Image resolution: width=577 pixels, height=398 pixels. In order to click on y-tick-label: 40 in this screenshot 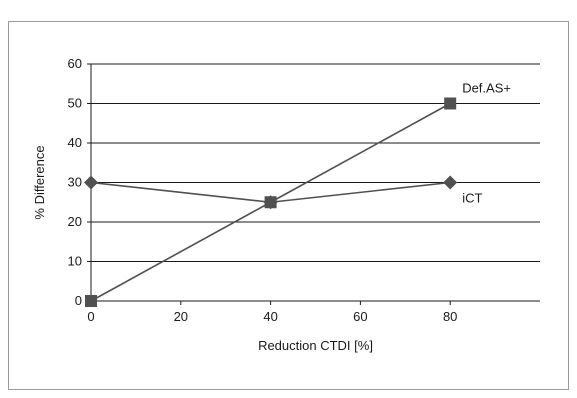, I will do `click(75, 142)`.